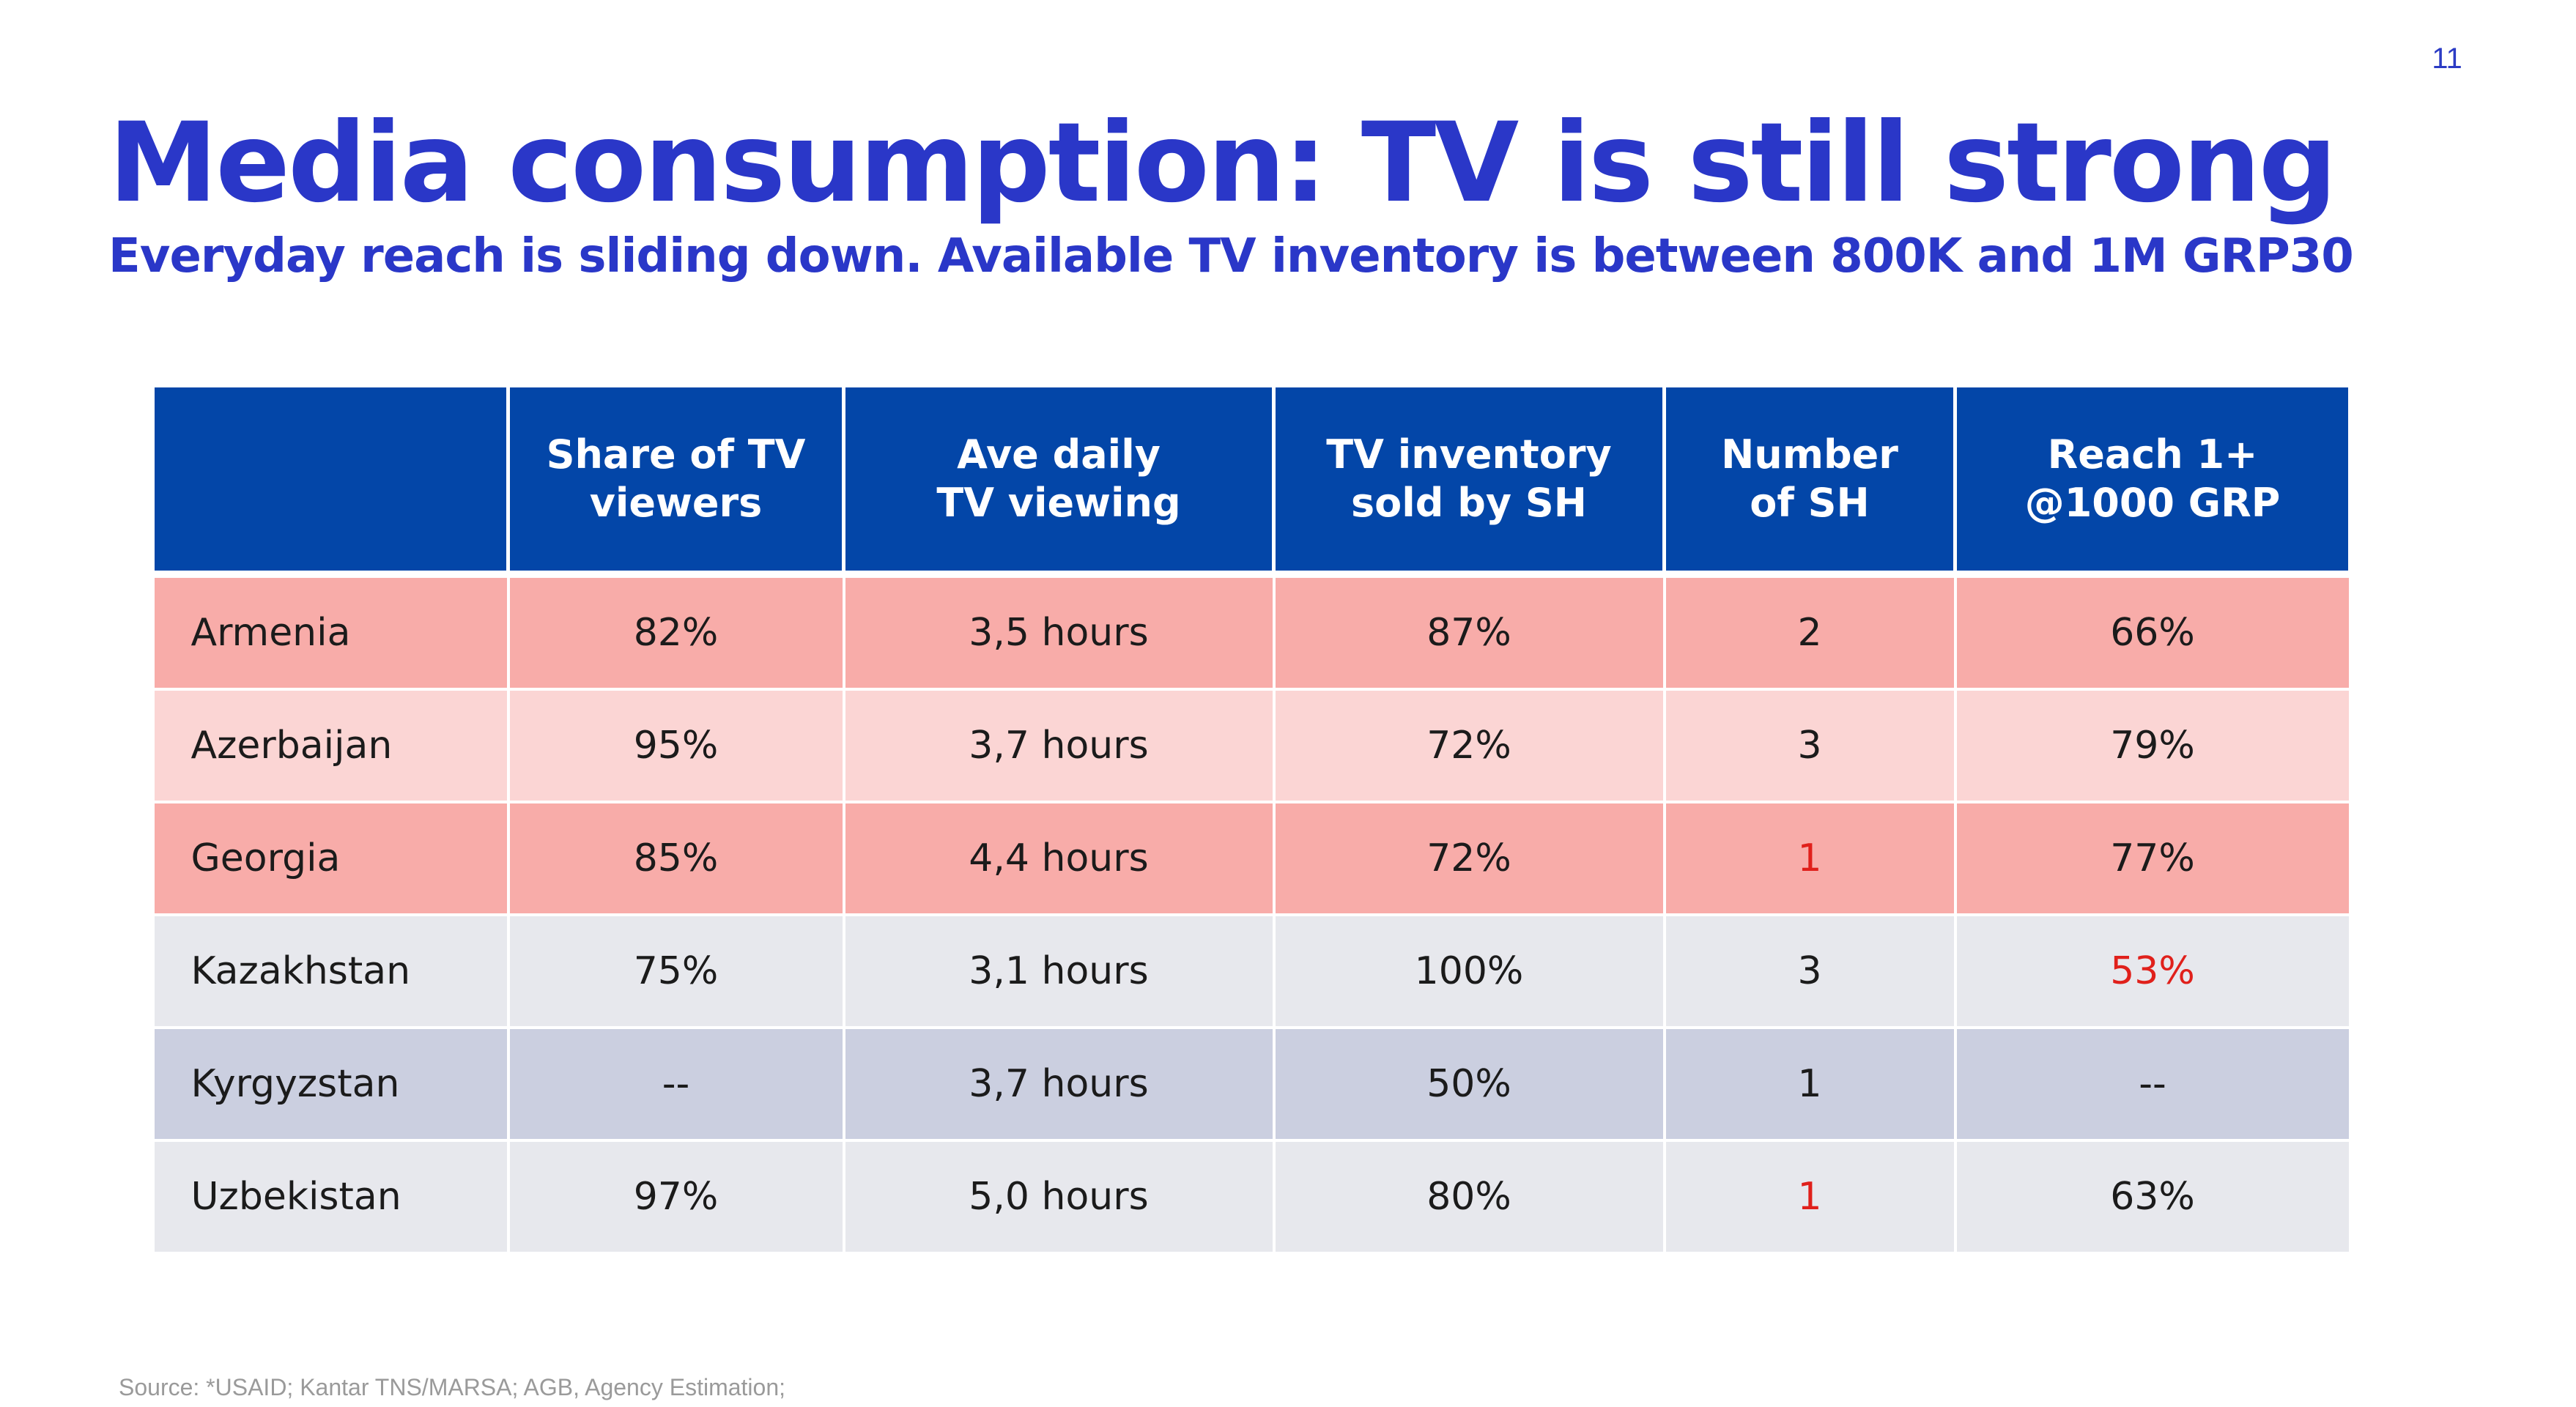 This screenshot has height=1407, width=2576. What do you see at coordinates (1469, 1197) in the screenshot?
I see `cell-inventory: 80%` at bounding box center [1469, 1197].